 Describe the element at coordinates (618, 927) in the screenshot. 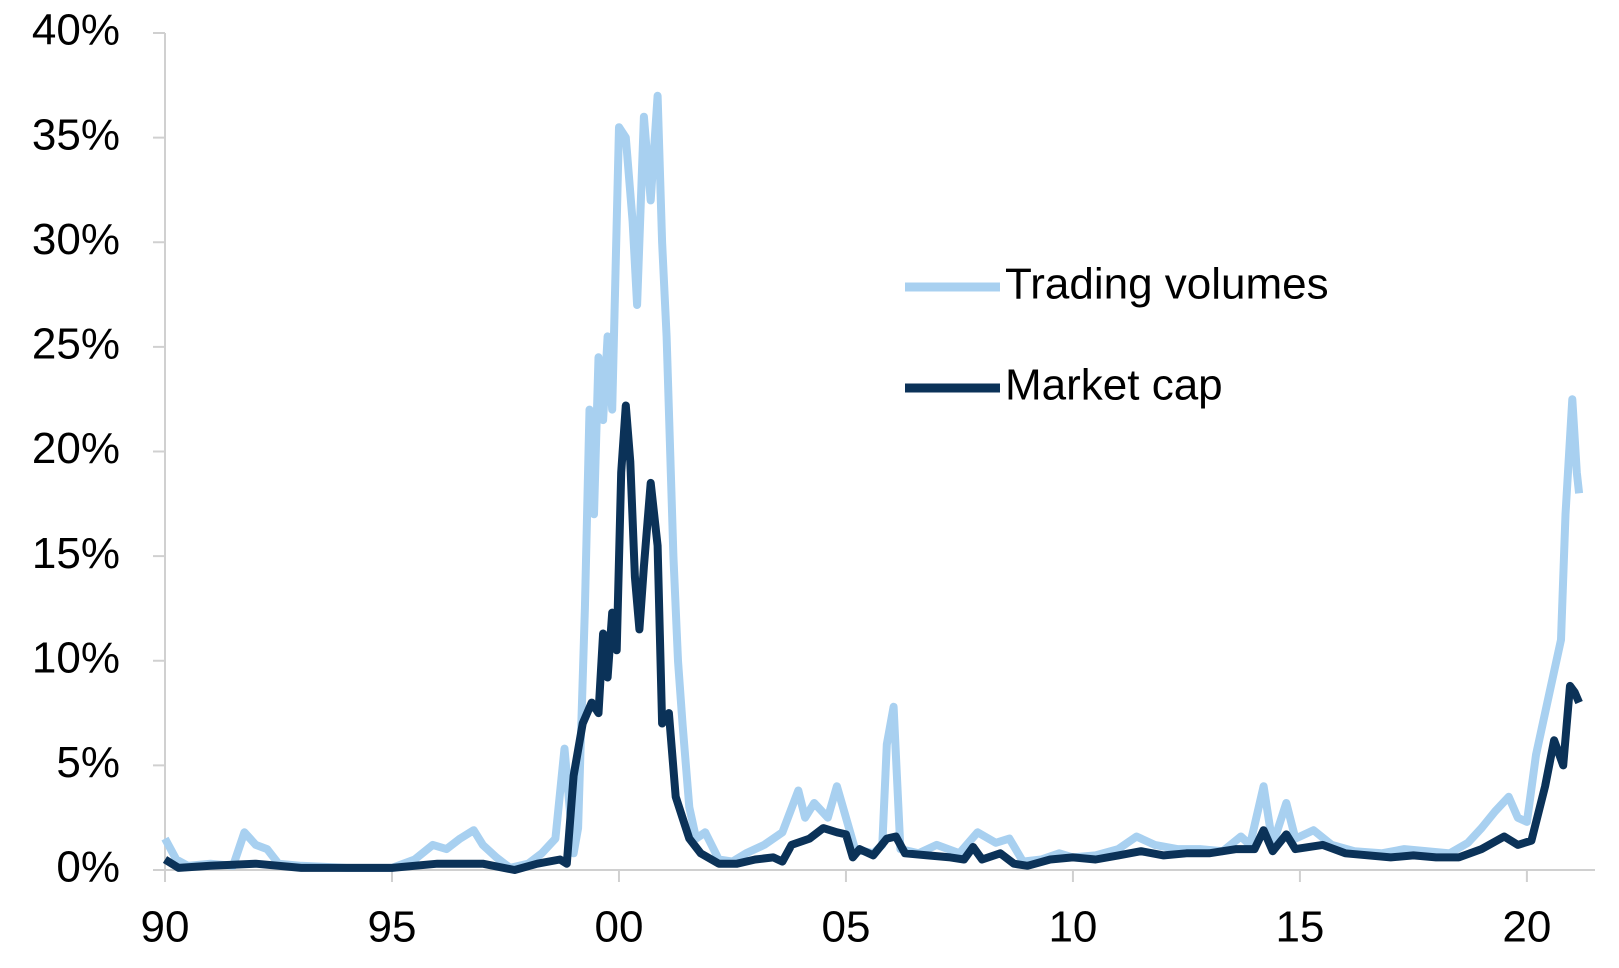

I see `x-tick-label: 00` at that location.